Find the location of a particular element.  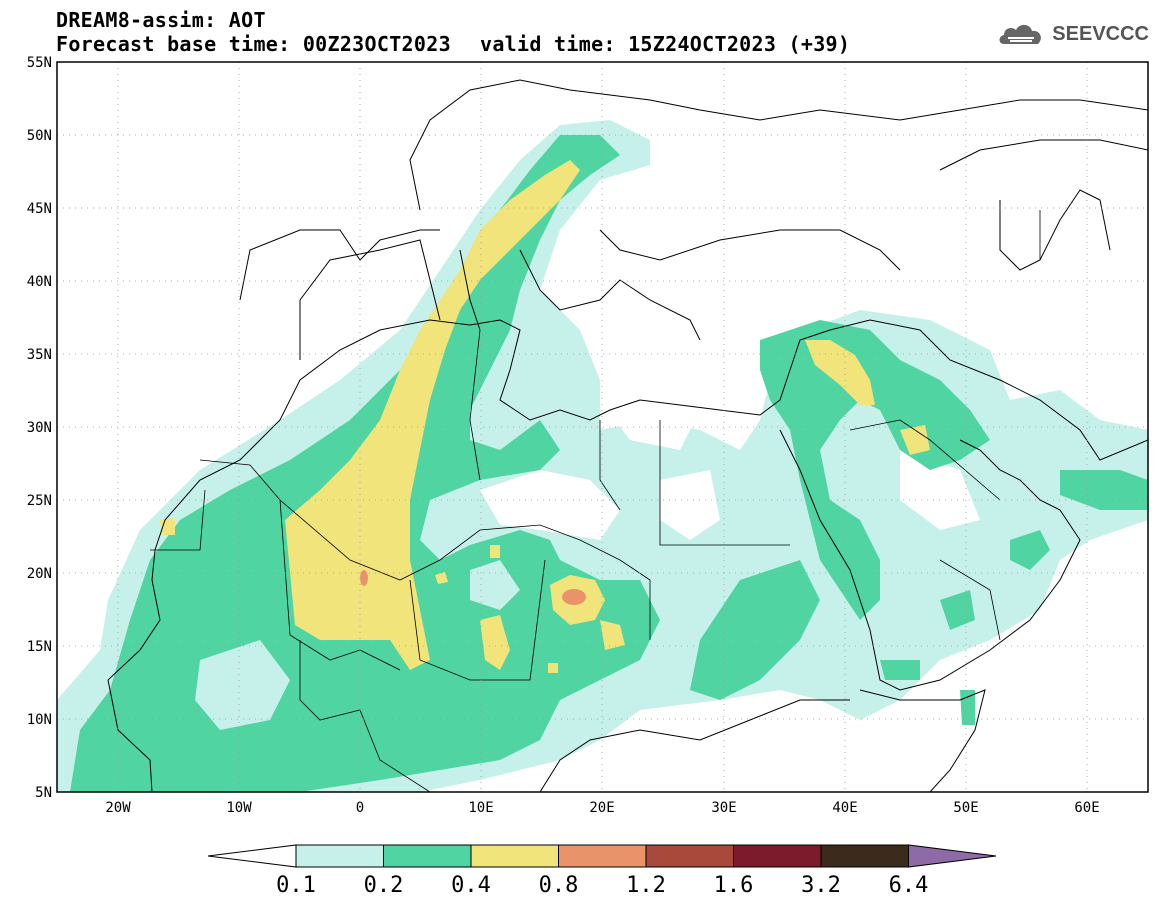

lat-label: 20N is located at coordinates (39, 574).